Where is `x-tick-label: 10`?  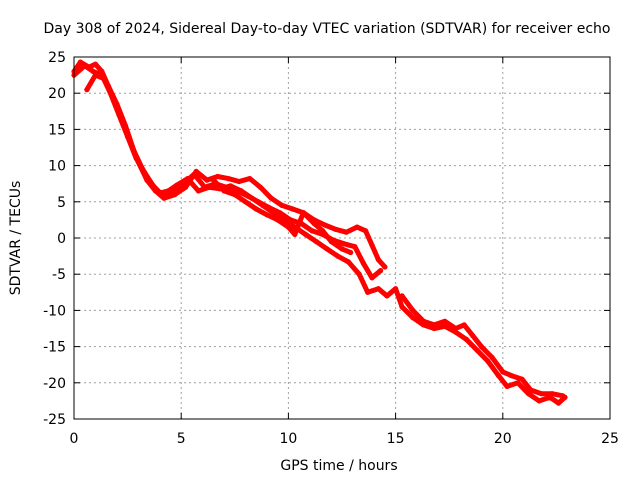 x-tick-label: 10 is located at coordinates (288, 439).